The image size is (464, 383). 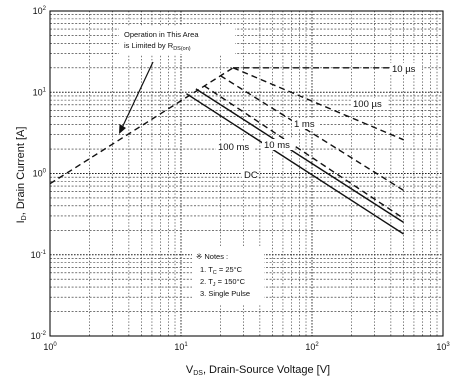 What do you see at coordinates (221, 270) in the screenshot?
I see `notes-item: 1. TC = 25°C` at bounding box center [221, 270].